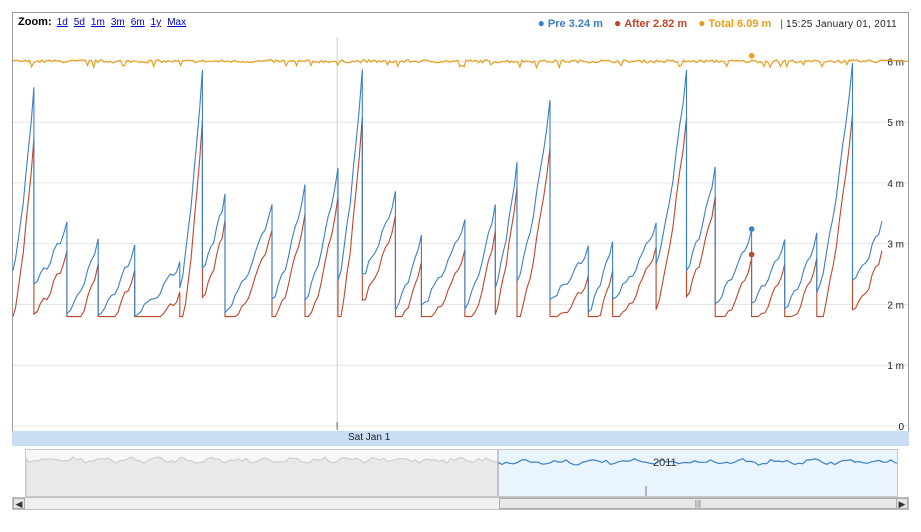 This screenshot has height=532, width=921. I want to click on hover-timestamp: 15:25 January 01, 2011, so click(841, 24).